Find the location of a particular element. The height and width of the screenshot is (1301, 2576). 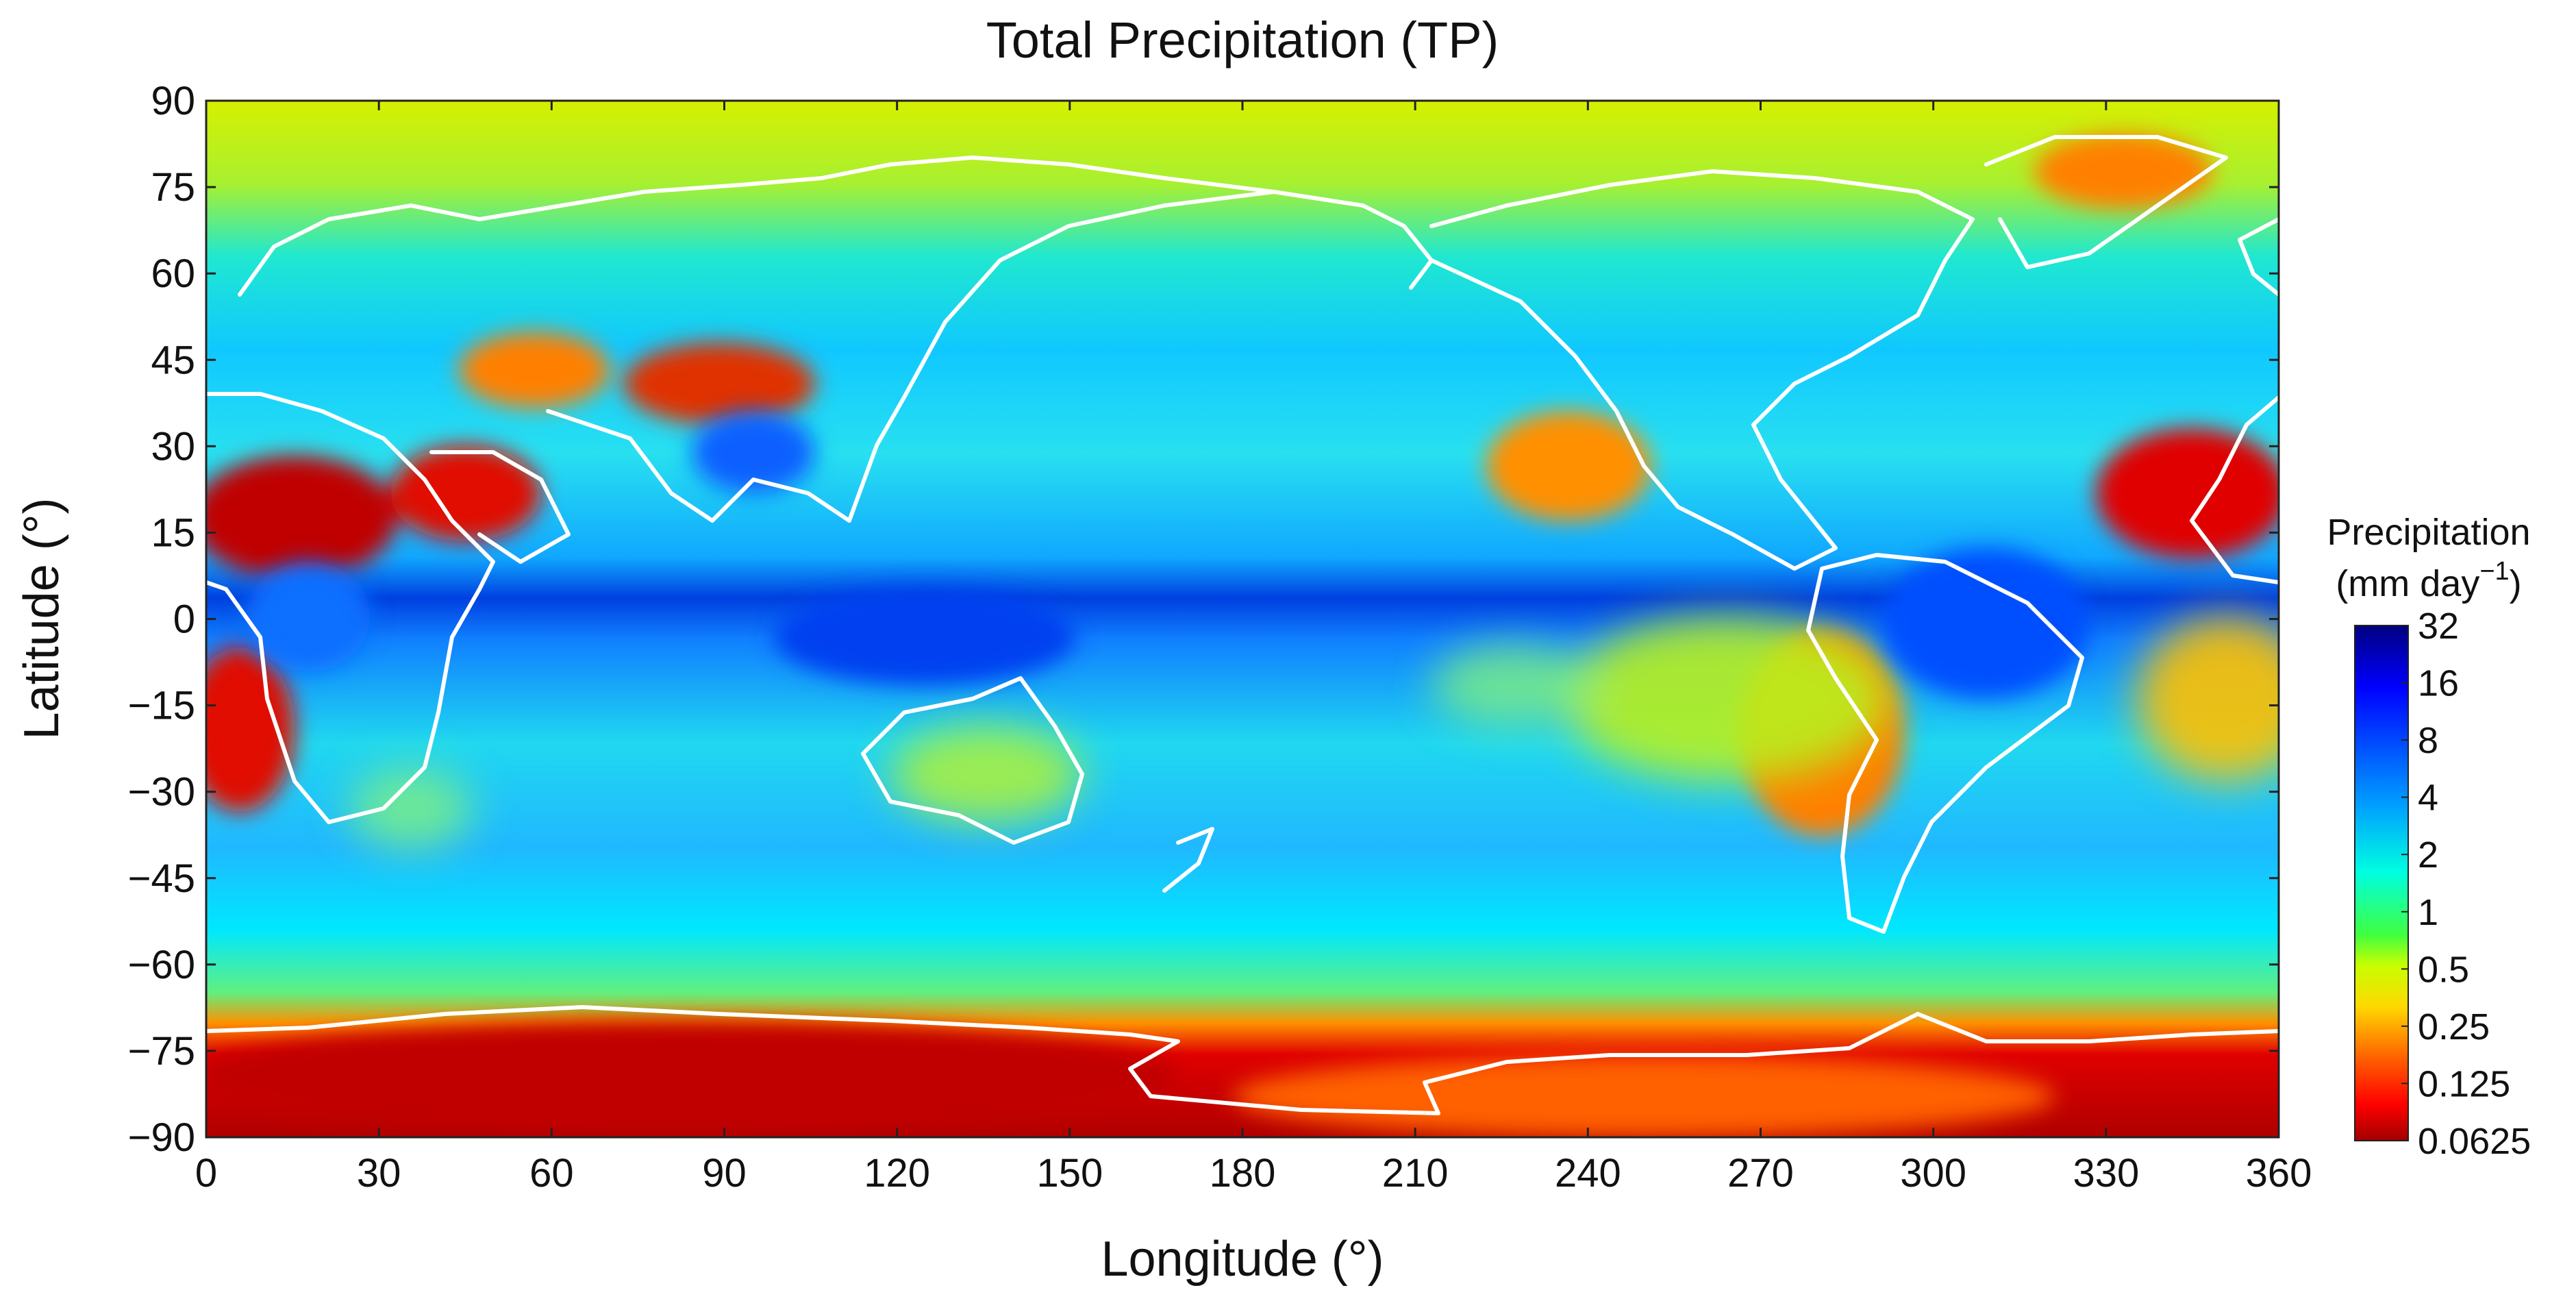

colorbar-tick-label: 0.25 is located at coordinates (2454, 1027).